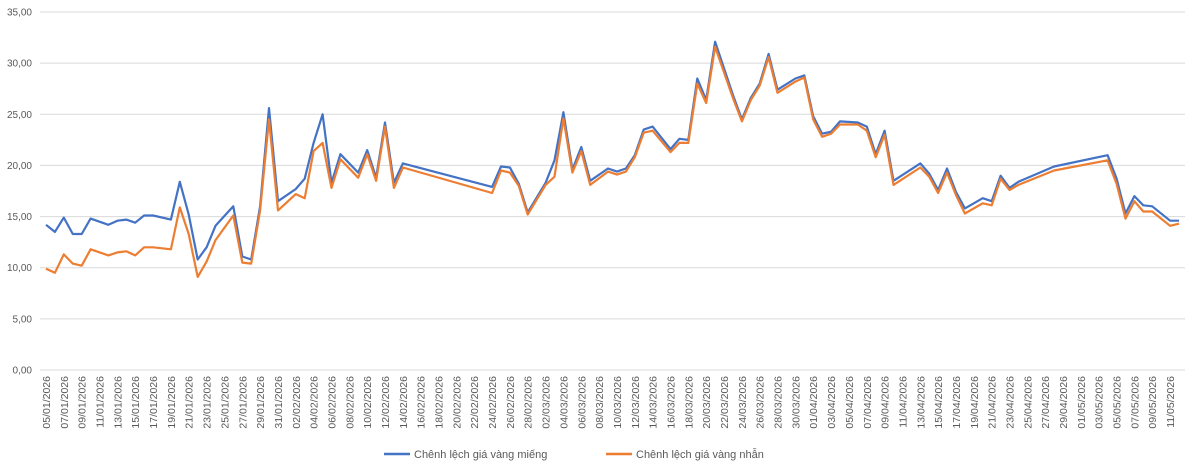 This screenshot has height=473, width=1200. I want to click on x-tick-label: 19/04/2026, so click(975, 402).